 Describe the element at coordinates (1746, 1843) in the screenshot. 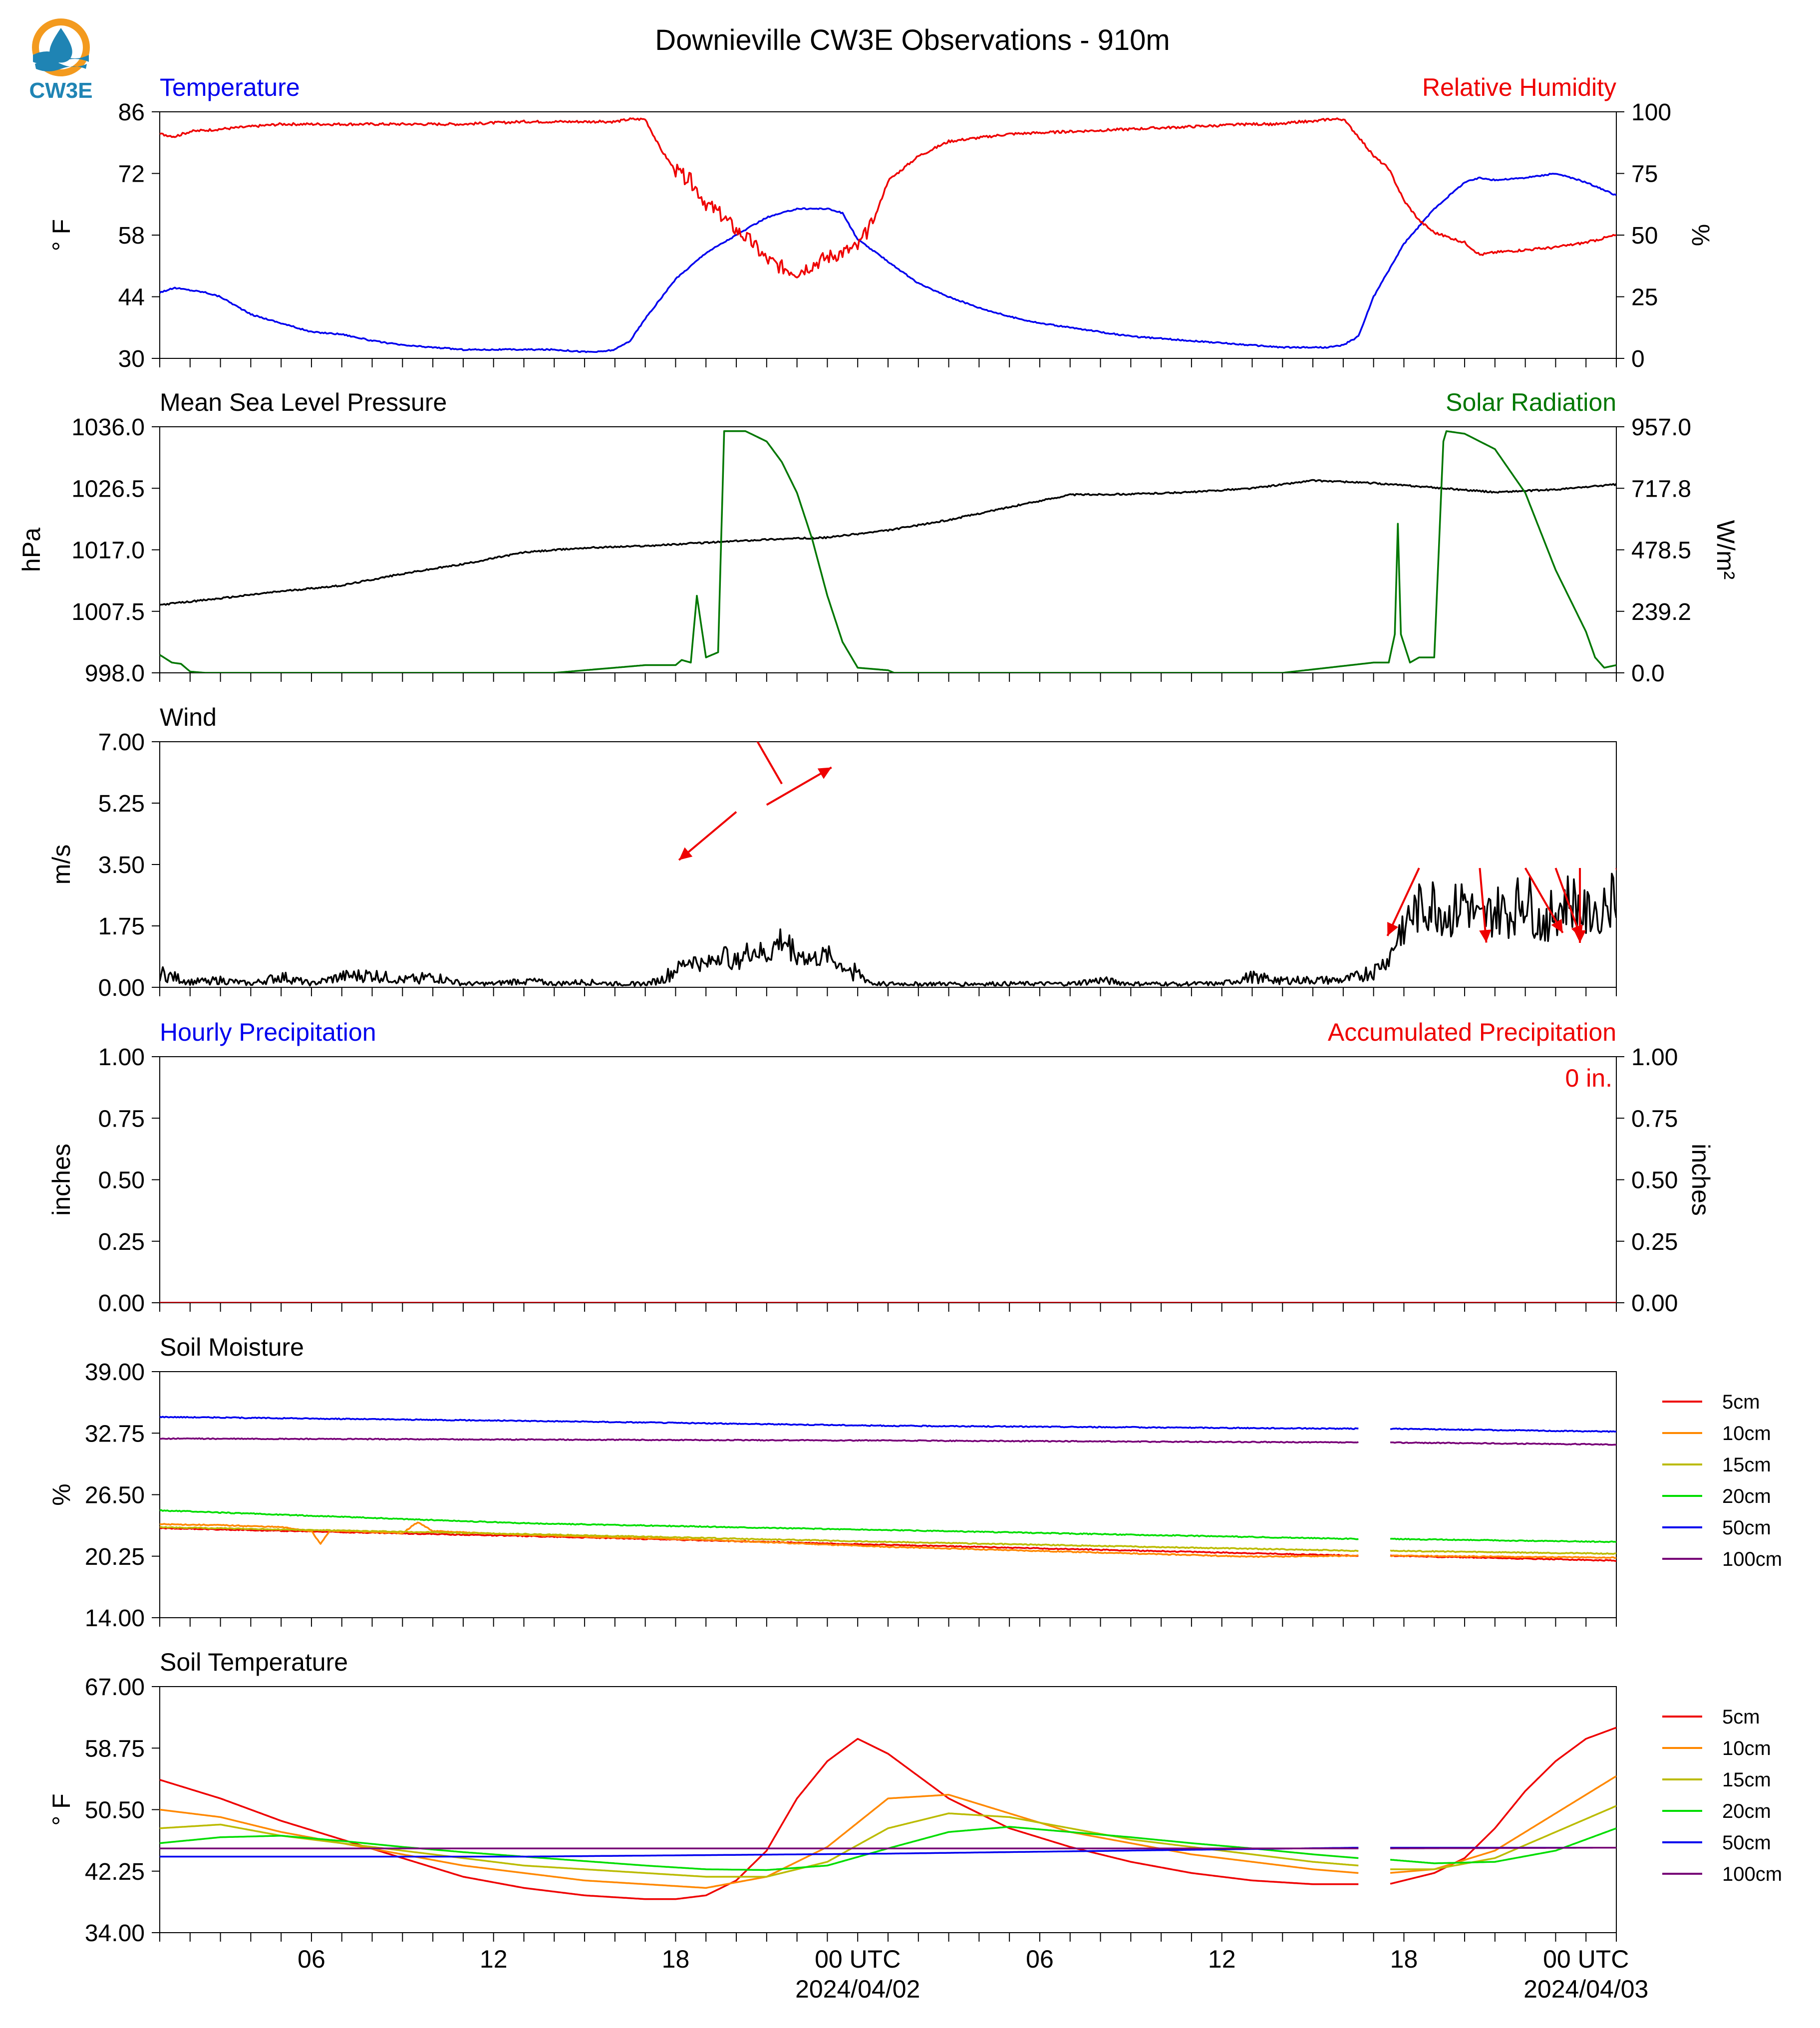

I see `legend-label: 50cm` at that location.